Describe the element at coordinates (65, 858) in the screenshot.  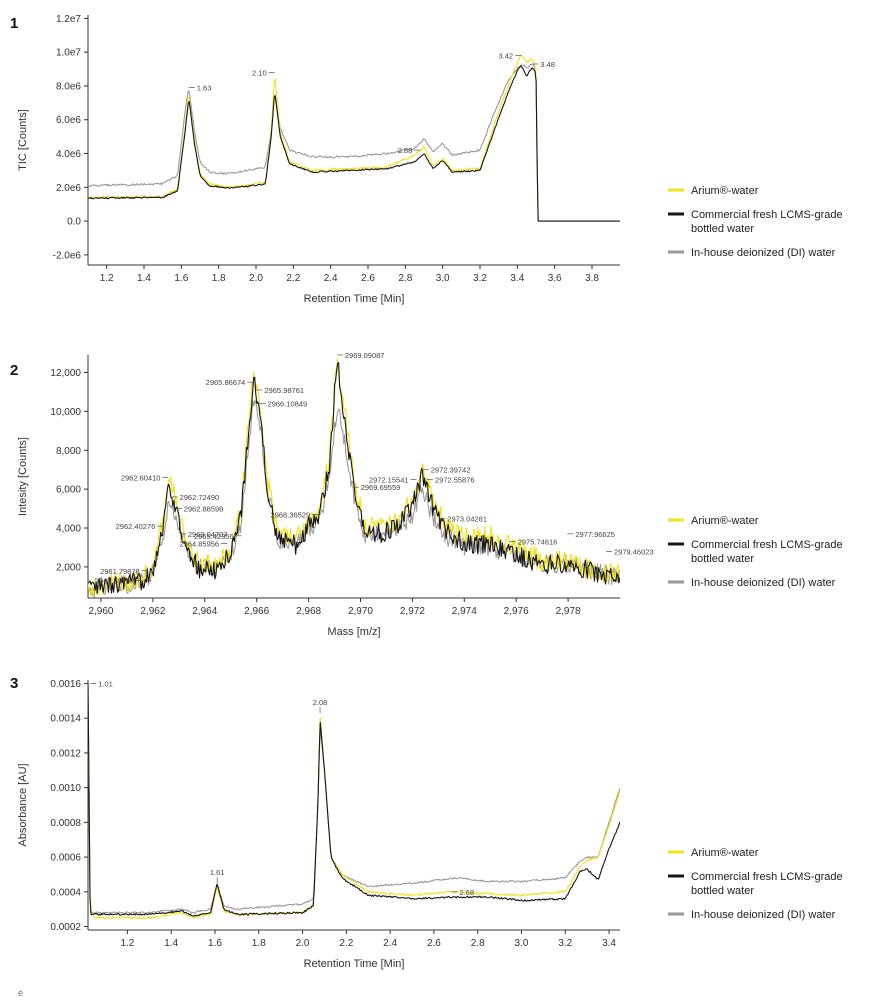
I see `y-tick-label: 0.0006` at that location.